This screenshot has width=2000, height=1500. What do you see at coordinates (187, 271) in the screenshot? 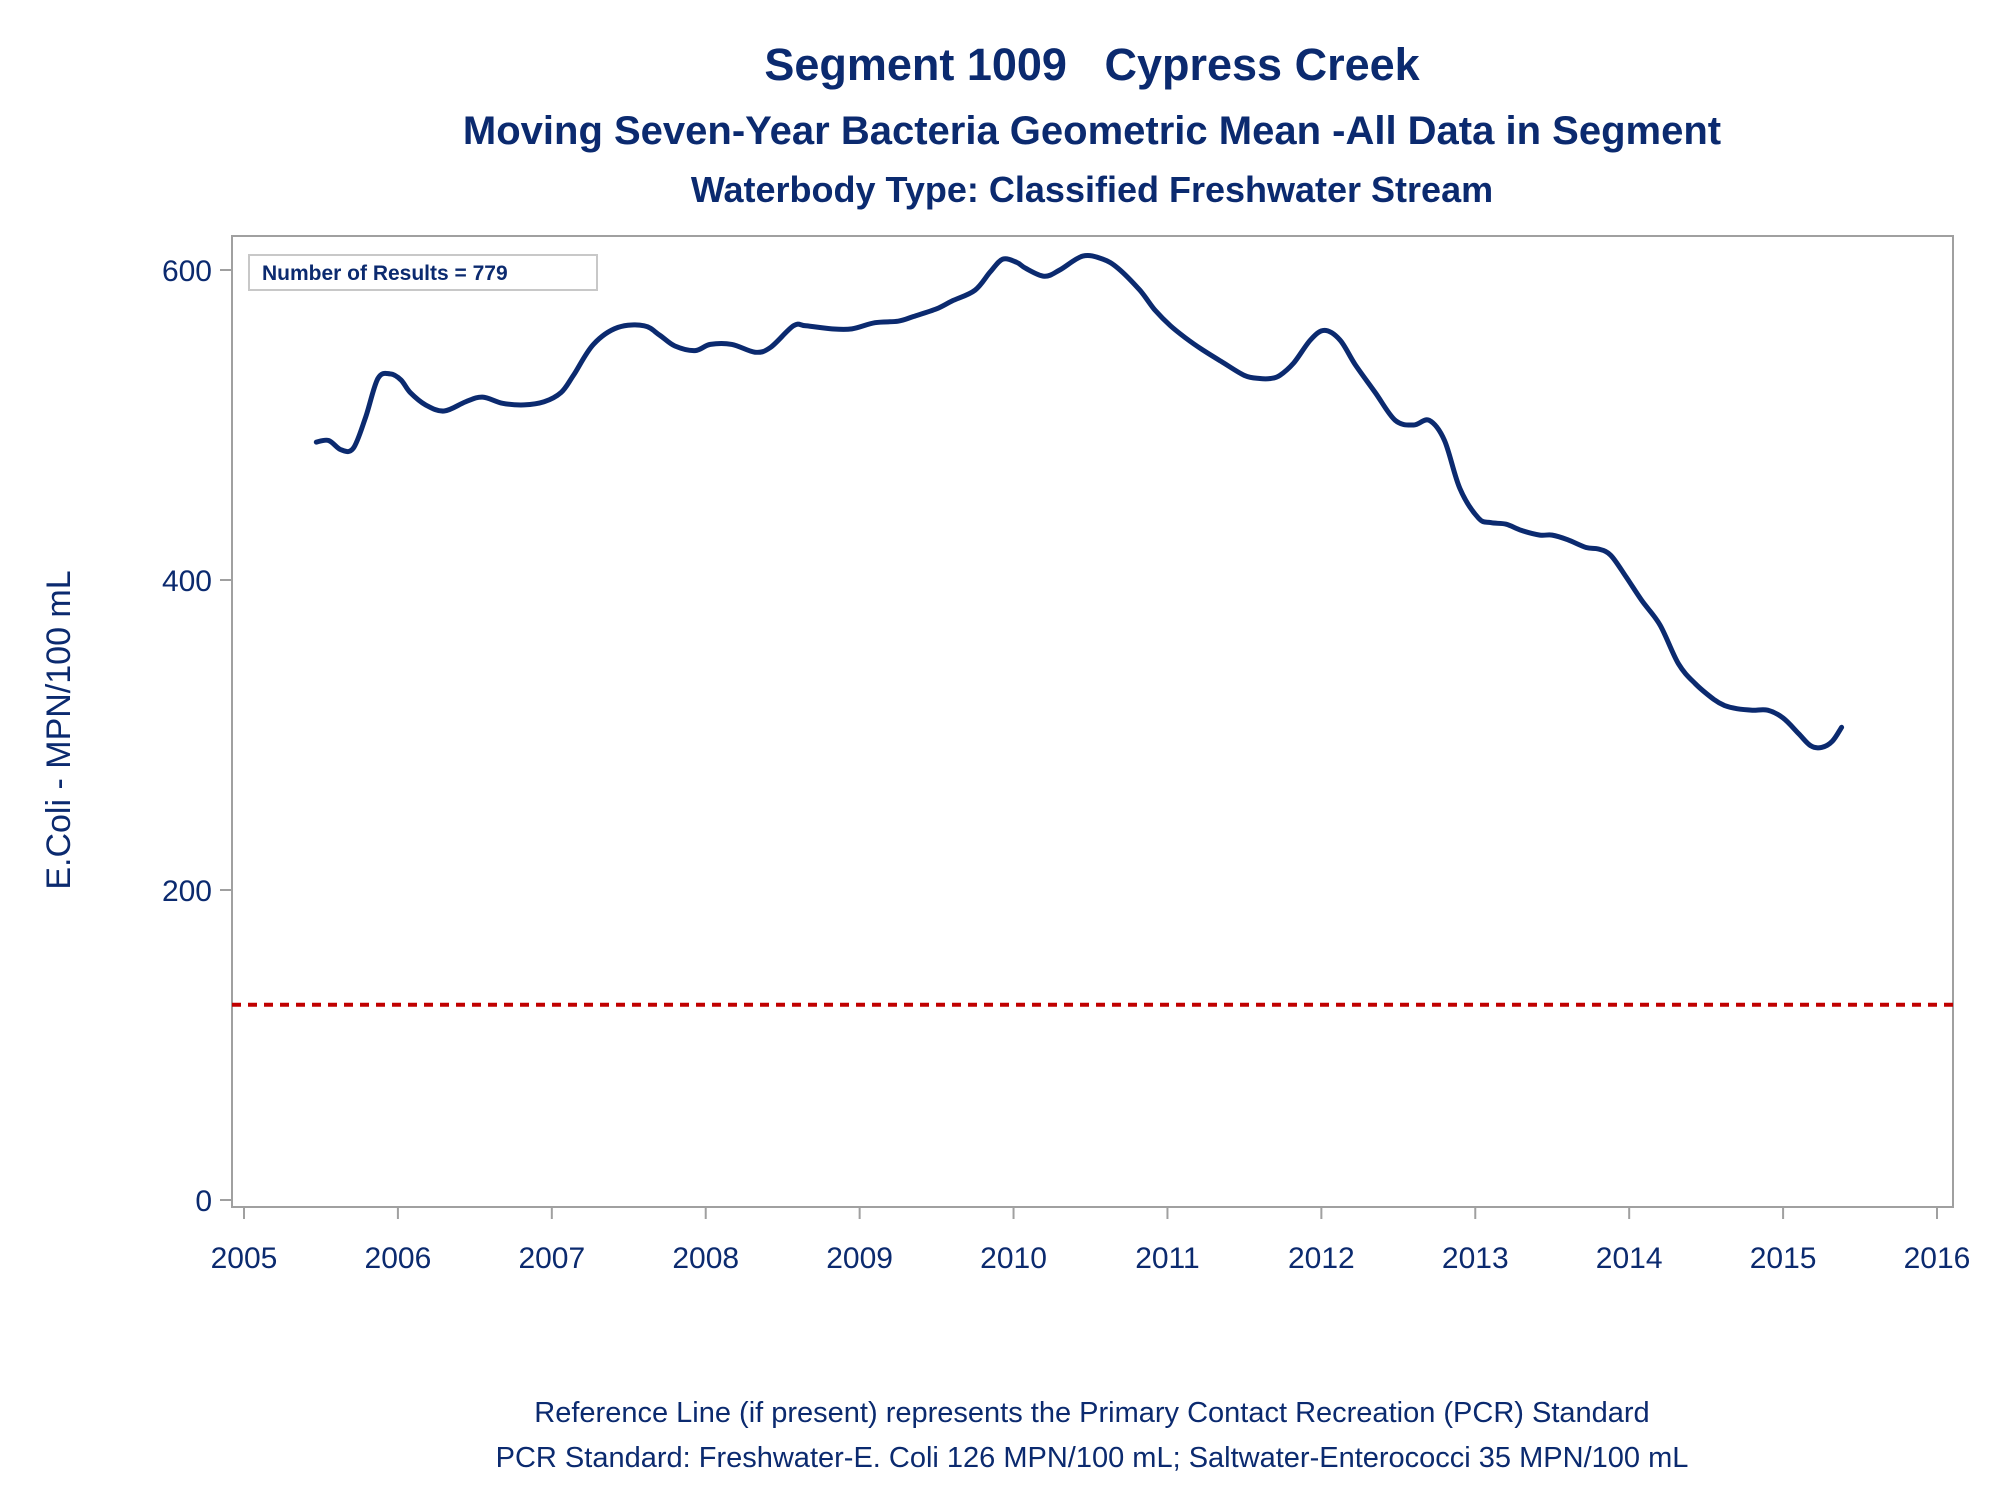
I see `y-tick-label: 600` at bounding box center [187, 271].